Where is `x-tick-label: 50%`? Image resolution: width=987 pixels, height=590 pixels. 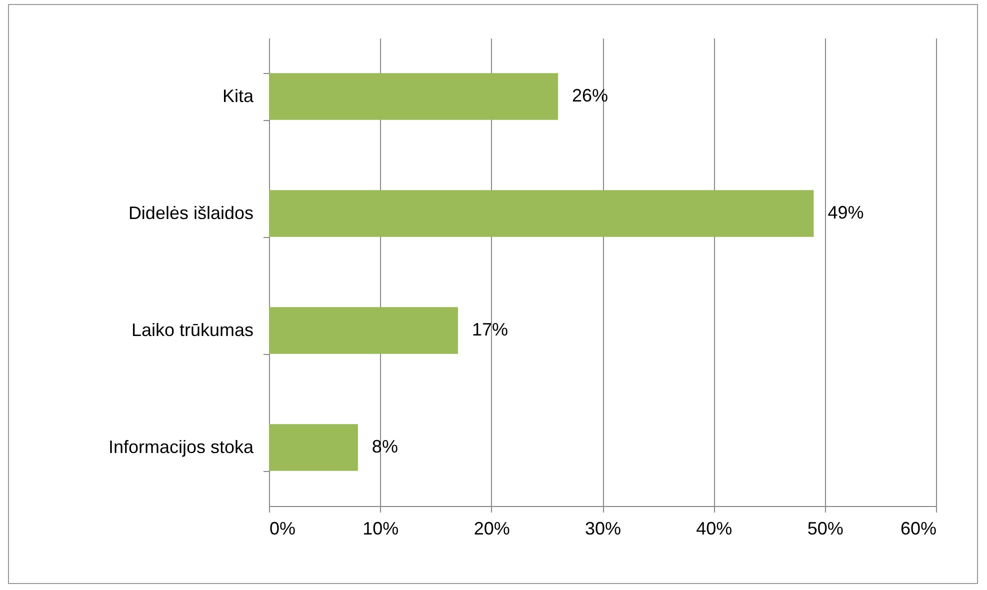 x-tick-label: 50% is located at coordinates (825, 528).